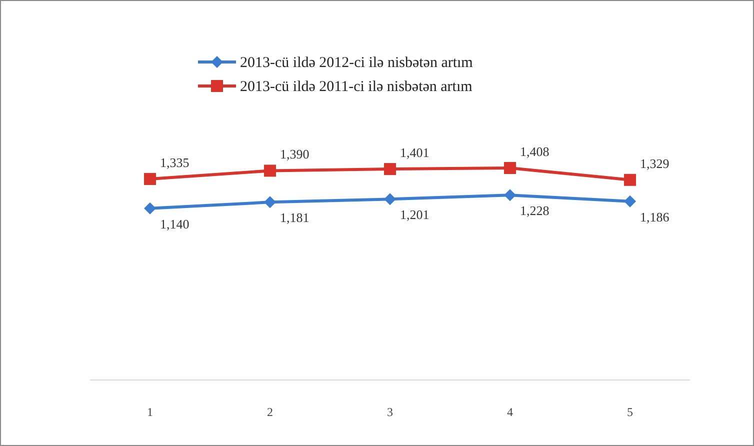 Image resolution: width=754 pixels, height=446 pixels. What do you see at coordinates (535, 210) in the screenshot?
I see `data-label: 1,228` at bounding box center [535, 210].